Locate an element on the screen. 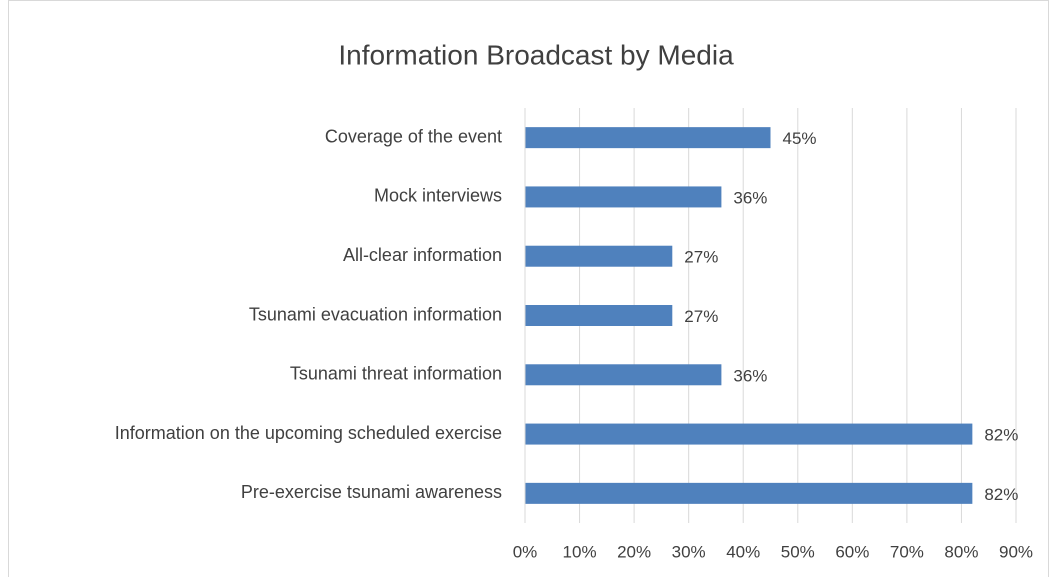 Image resolution: width=1056 pixels, height=577 pixels. x-tick-label: 20% is located at coordinates (634, 551).